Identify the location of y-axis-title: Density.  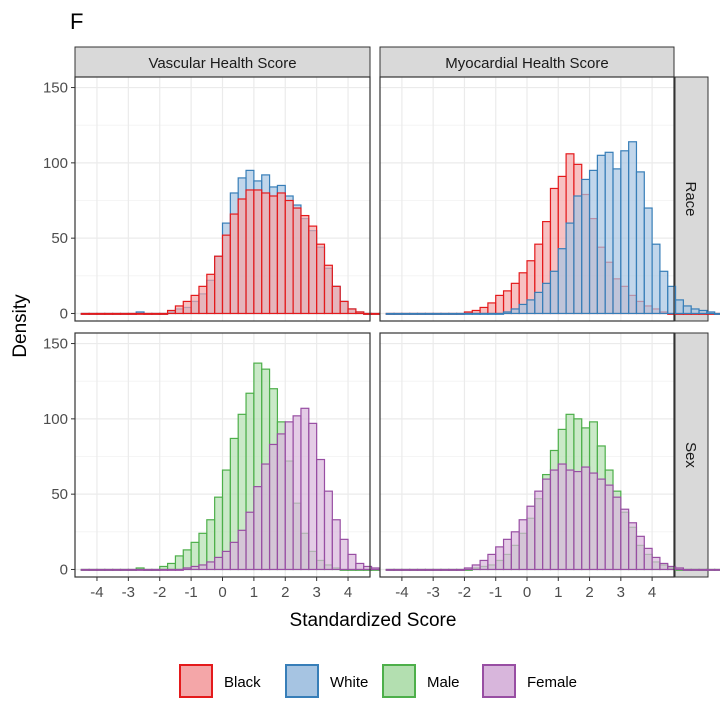
(20, 326).